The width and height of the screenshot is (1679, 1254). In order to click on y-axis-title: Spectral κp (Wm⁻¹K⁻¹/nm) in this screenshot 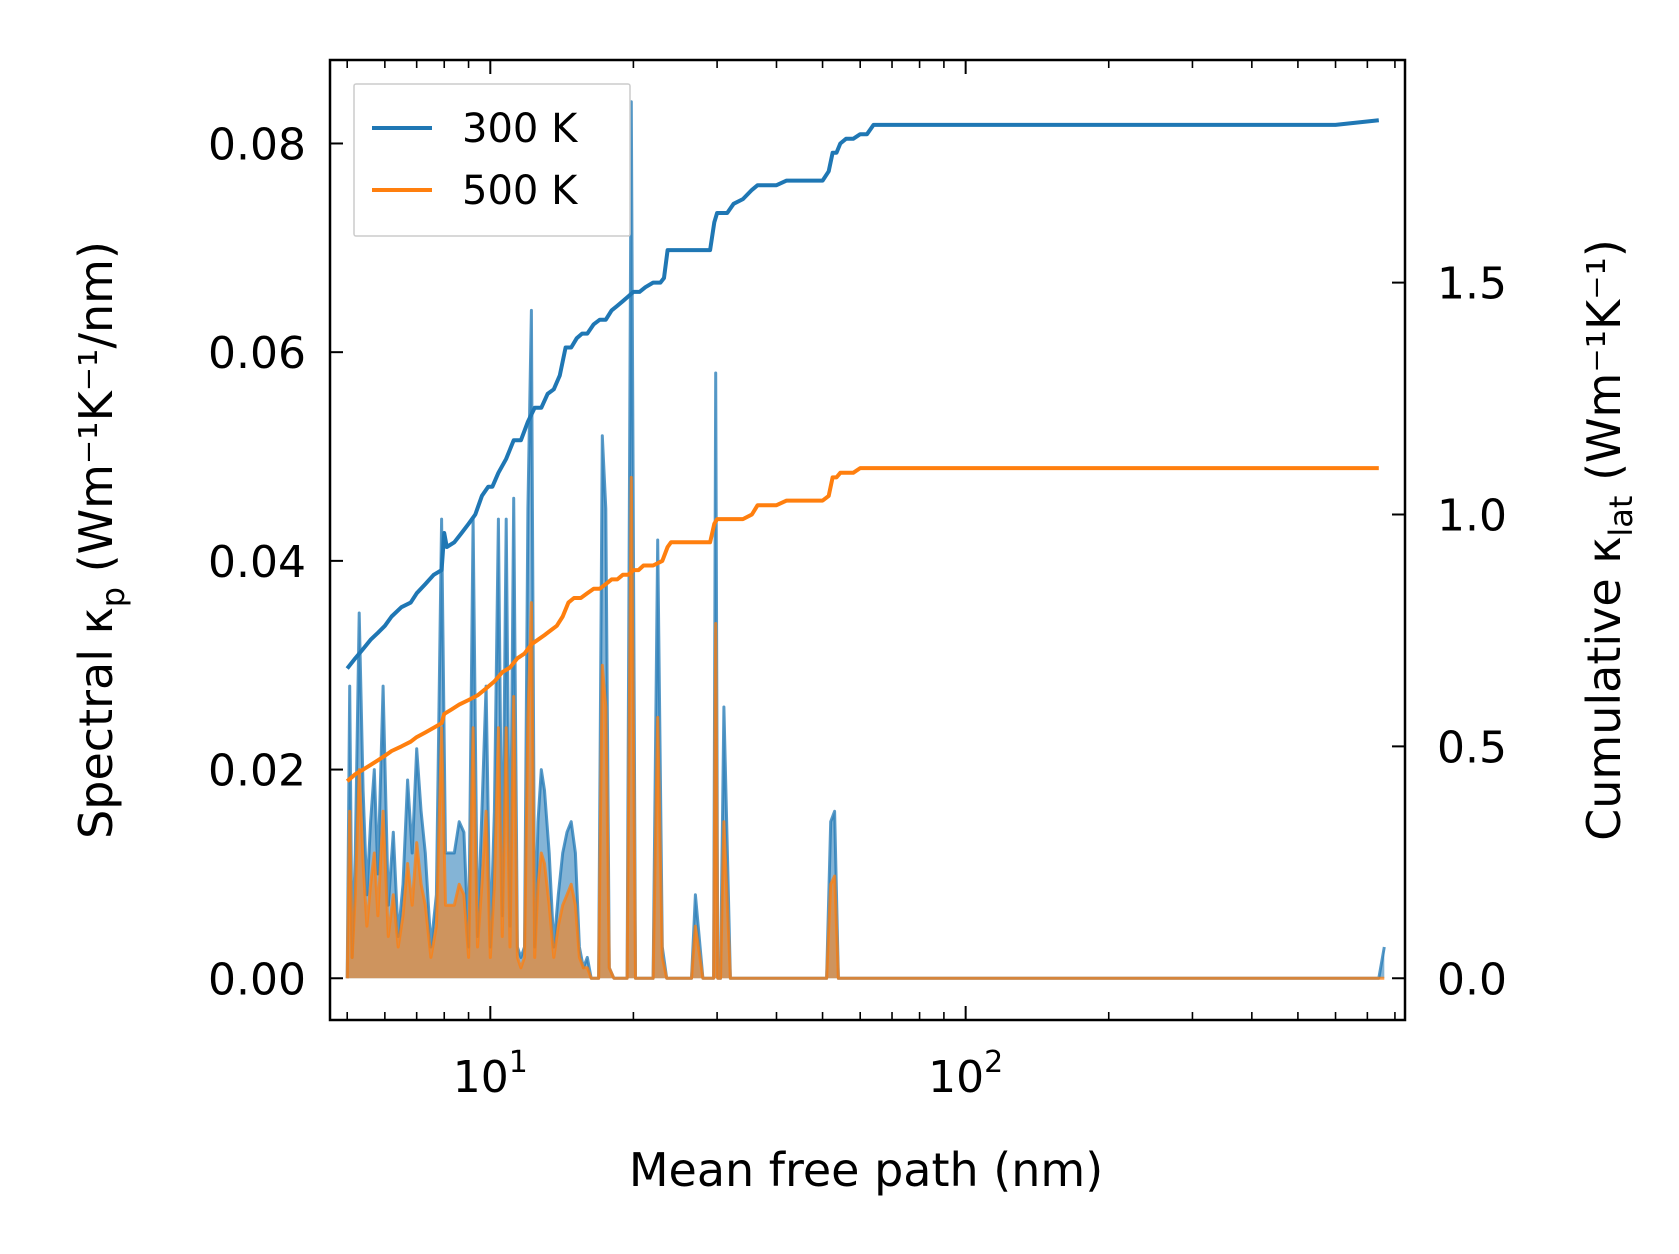, I will do `click(100, 540)`.